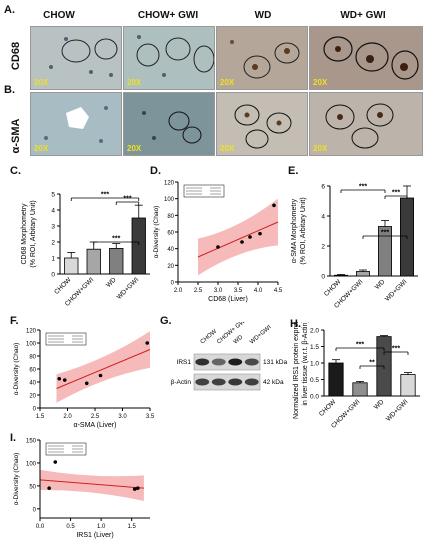  What do you see at coordinates (116, 261) in the screenshot?
I see `bar-wd` at bounding box center [116, 261].